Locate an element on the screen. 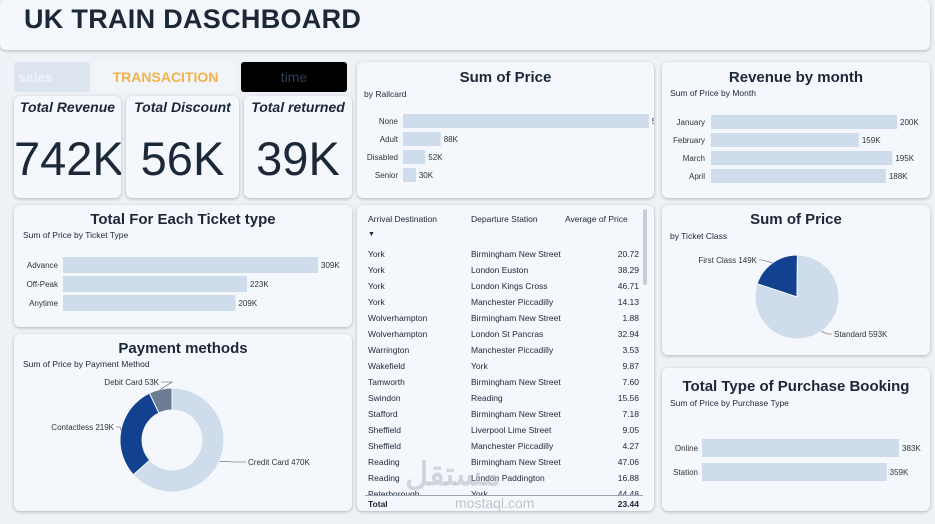  column-header-departure: Departure Station is located at coordinates (504, 219).